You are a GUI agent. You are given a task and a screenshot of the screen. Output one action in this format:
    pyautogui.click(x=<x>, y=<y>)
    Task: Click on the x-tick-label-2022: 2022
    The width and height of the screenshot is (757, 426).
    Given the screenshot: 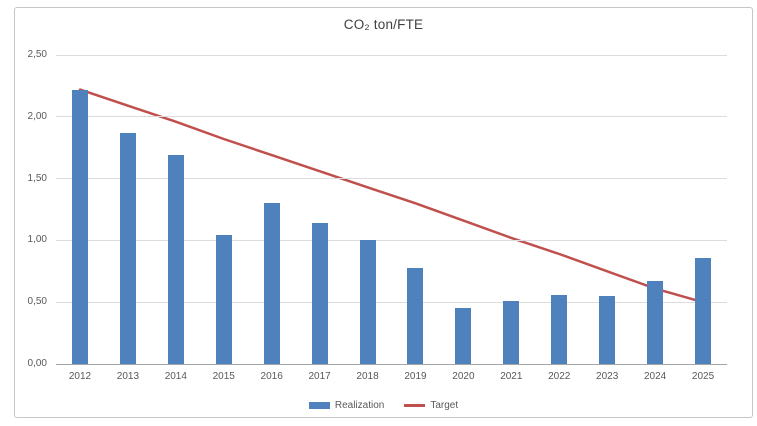 What is the action you would take?
    pyautogui.click(x=559, y=376)
    